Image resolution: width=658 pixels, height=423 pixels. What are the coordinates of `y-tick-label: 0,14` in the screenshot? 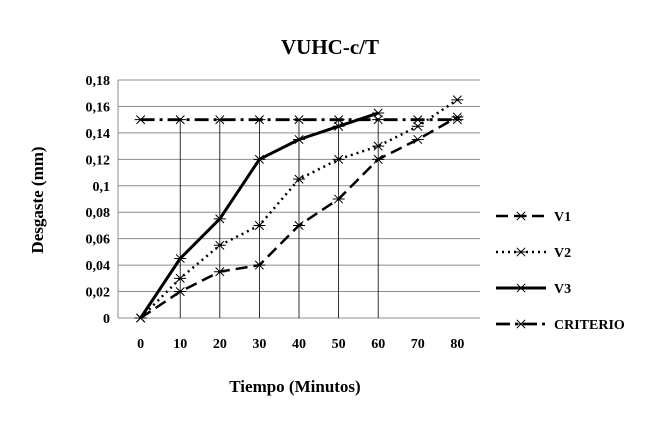 It's located at (98, 134).